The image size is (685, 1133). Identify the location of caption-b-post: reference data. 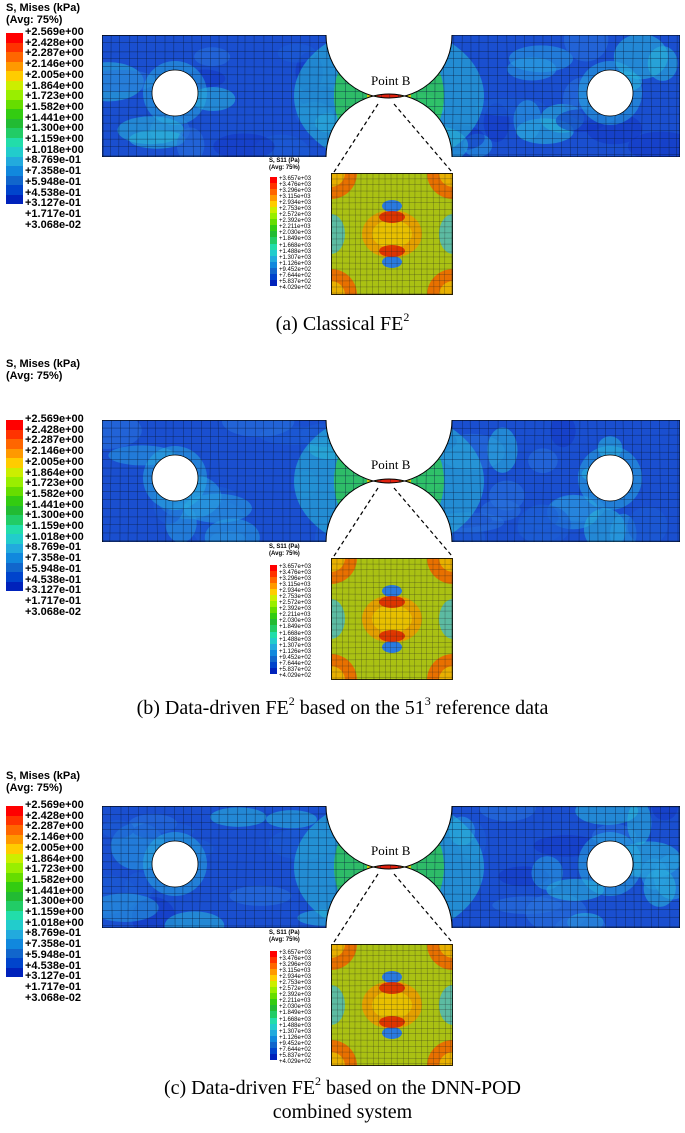
(489, 708).